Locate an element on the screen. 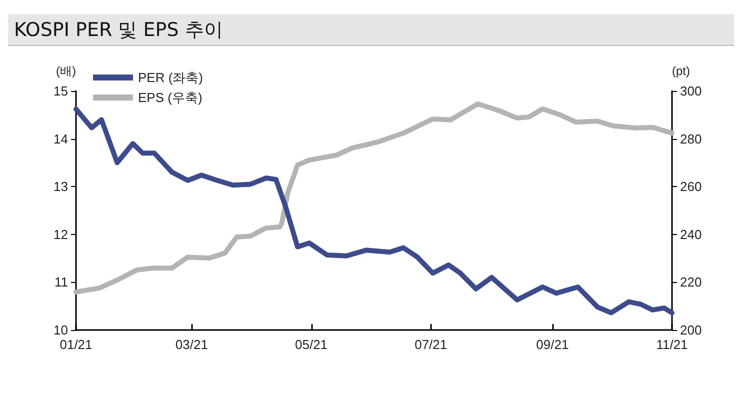  y-tick-label: 13 is located at coordinates (61, 186).